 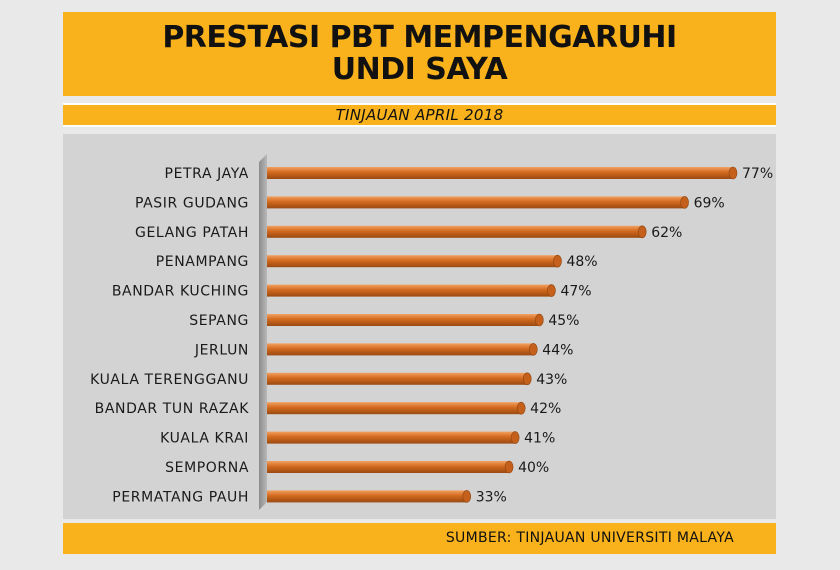 I want to click on source-note: SUMBER: TINJAUAN UNIVERSITI MALAYA, so click(x=589, y=538).